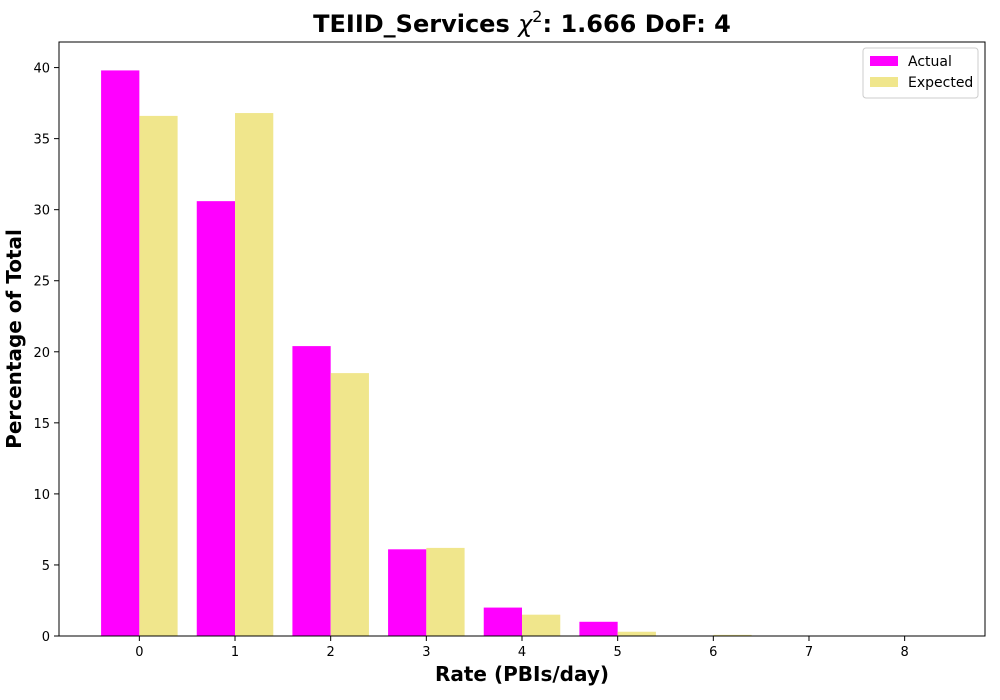  What do you see at coordinates (41, 282) in the screenshot?
I see `y-tick-label: 25` at bounding box center [41, 282].